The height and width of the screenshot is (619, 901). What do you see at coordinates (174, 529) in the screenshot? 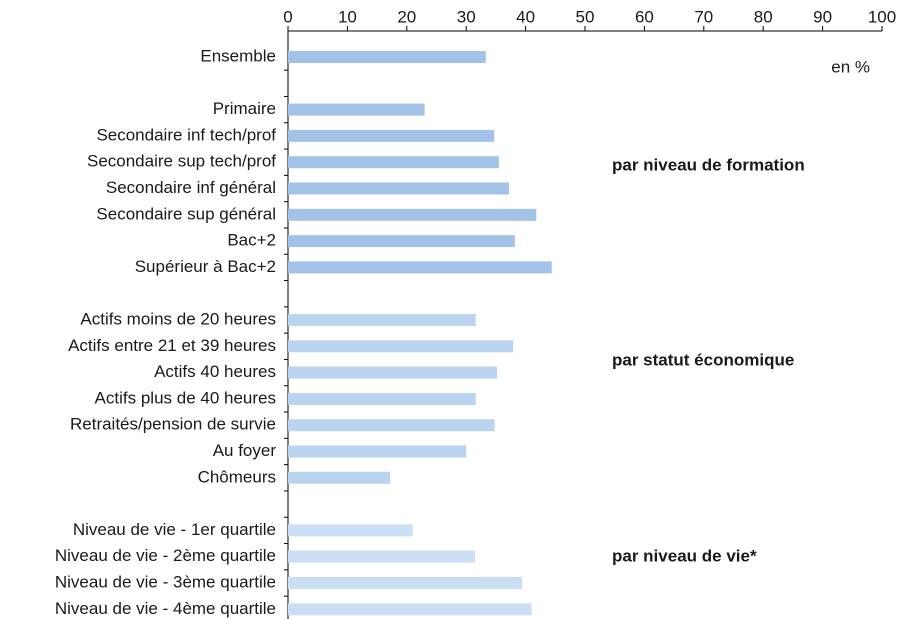
I see `category-label: Niveau de vie - 1er quartile` at bounding box center [174, 529].